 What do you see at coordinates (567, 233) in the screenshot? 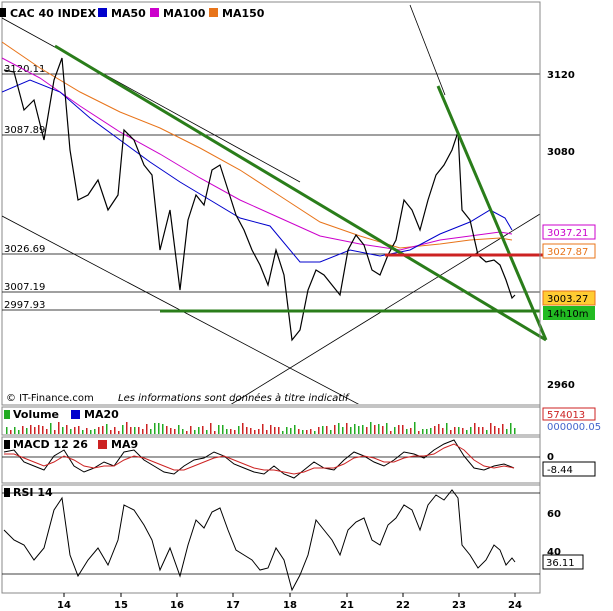
I see `price-tag-ma100: 3037.21` at bounding box center [567, 233].